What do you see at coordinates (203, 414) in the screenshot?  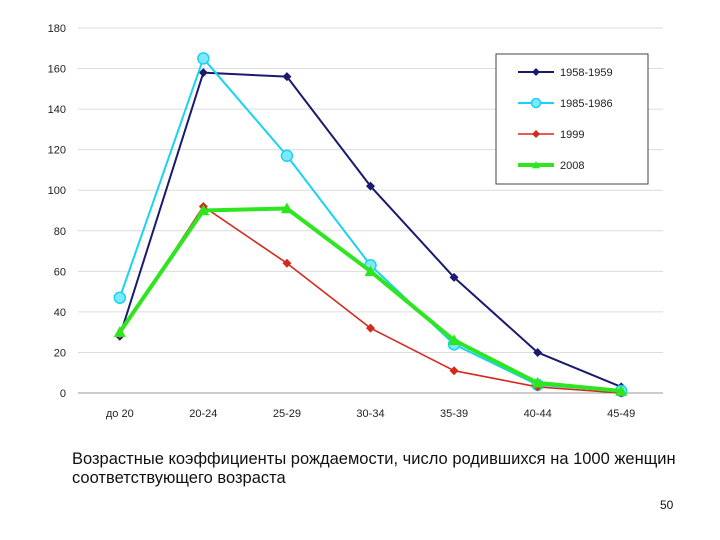 I see `x-tick-label: 20-24` at bounding box center [203, 414].